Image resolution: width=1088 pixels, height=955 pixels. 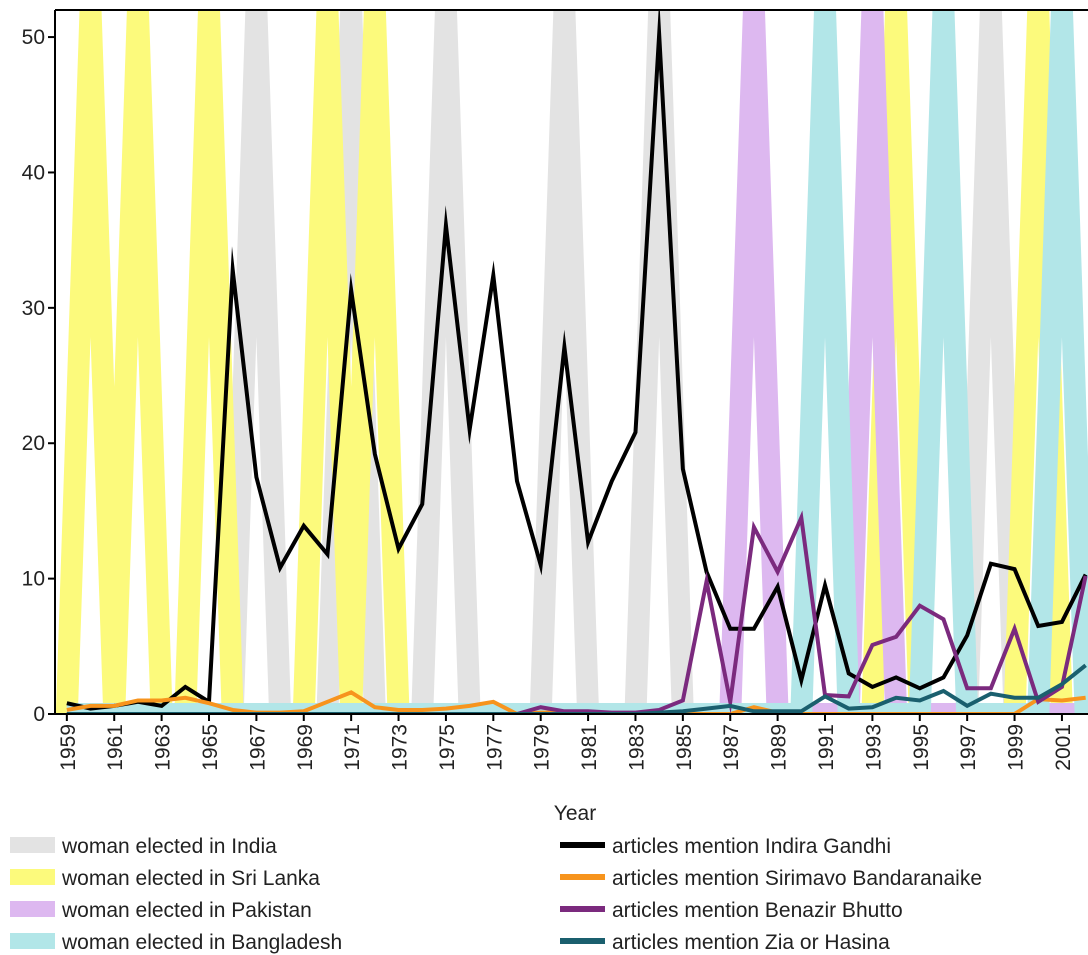 What do you see at coordinates (797, 878) in the screenshot?
I see `legend-label: articles mention Sirimavo Bandaranaike` at bounding box center [797, 878].